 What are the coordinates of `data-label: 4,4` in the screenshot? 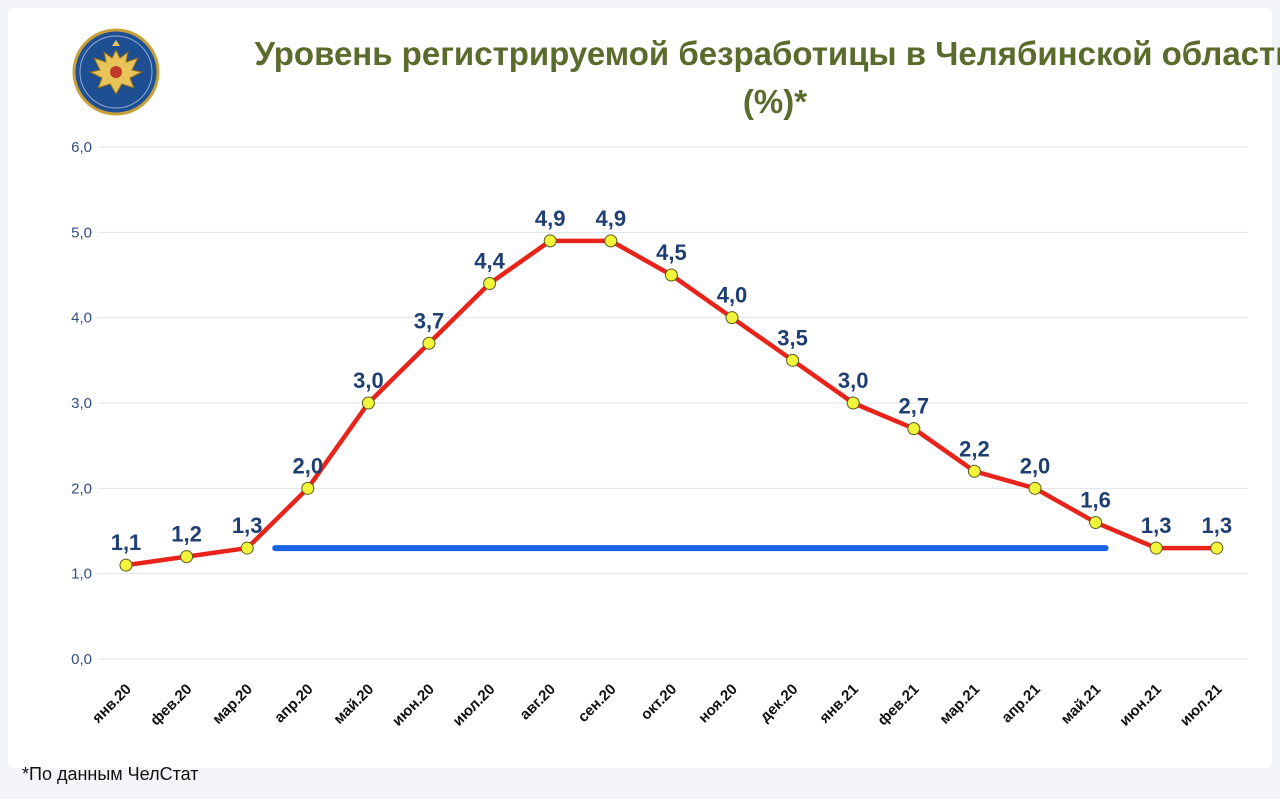 It's located at (489, 261).